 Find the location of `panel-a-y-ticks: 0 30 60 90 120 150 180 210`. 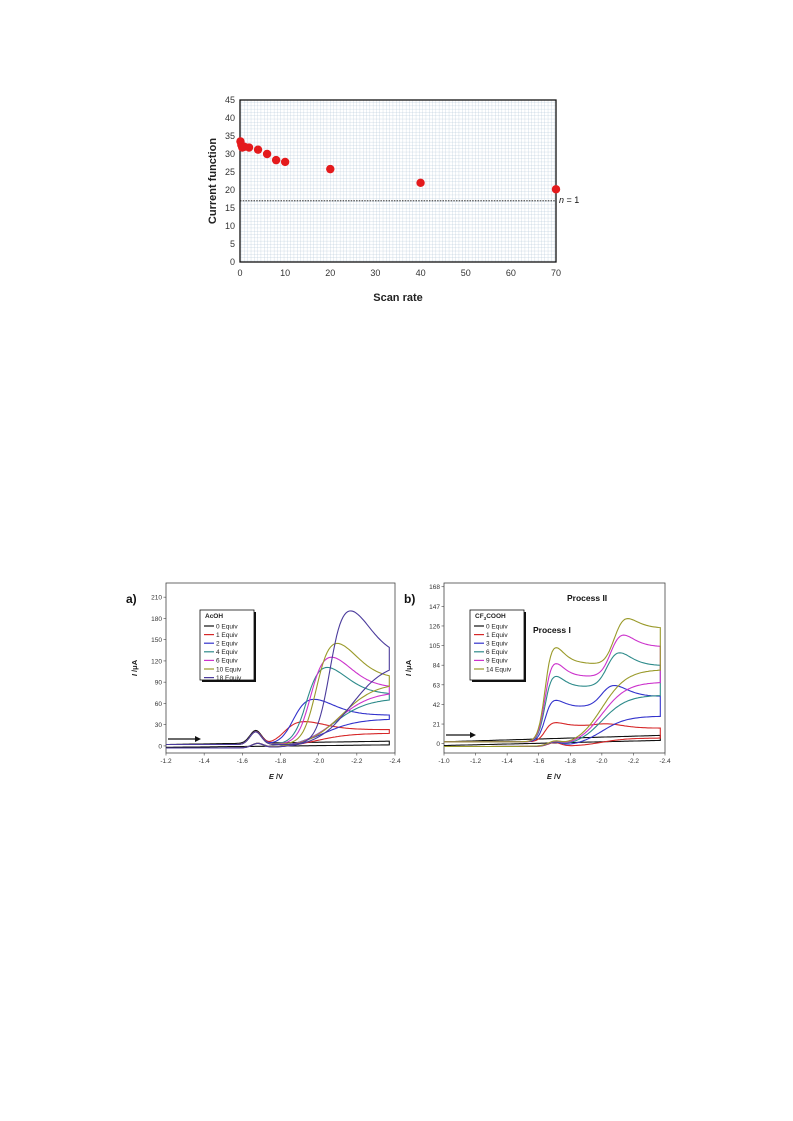

panel-a-y-ticks: 0 30 60 90 120 150 180 210 is located at coordinates (158, 672).